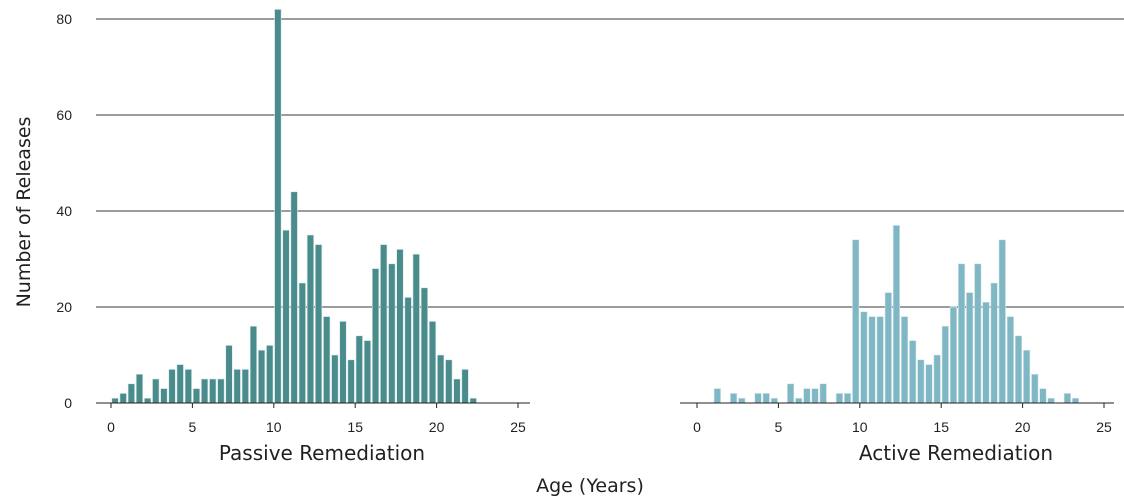  What do you see at coordinates (64, 115) in the screenshot?
I see `y-tick-label: 60` at bounding box center [64, 115].